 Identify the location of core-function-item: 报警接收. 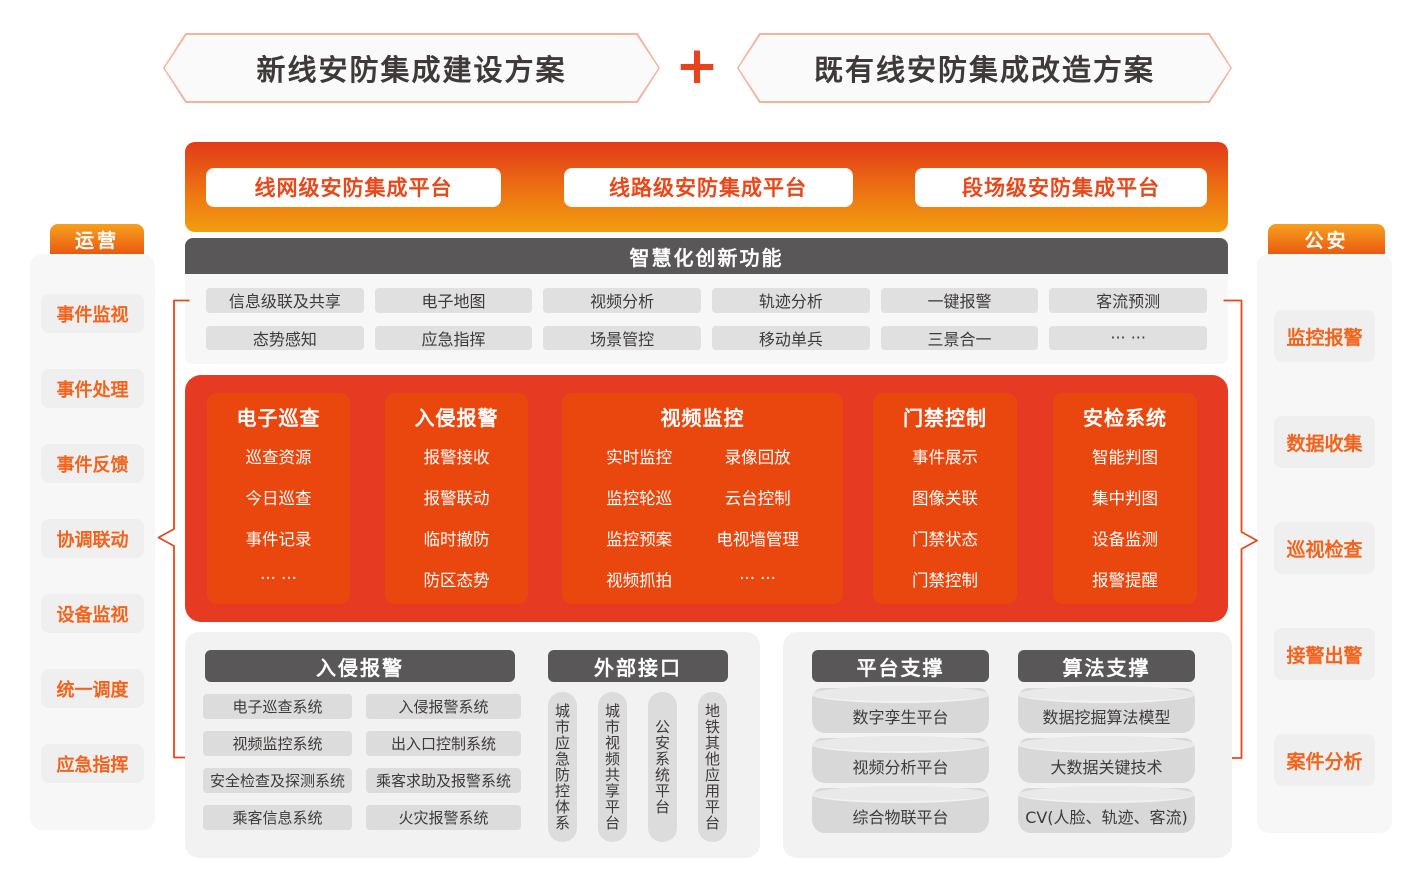
(456, 457).